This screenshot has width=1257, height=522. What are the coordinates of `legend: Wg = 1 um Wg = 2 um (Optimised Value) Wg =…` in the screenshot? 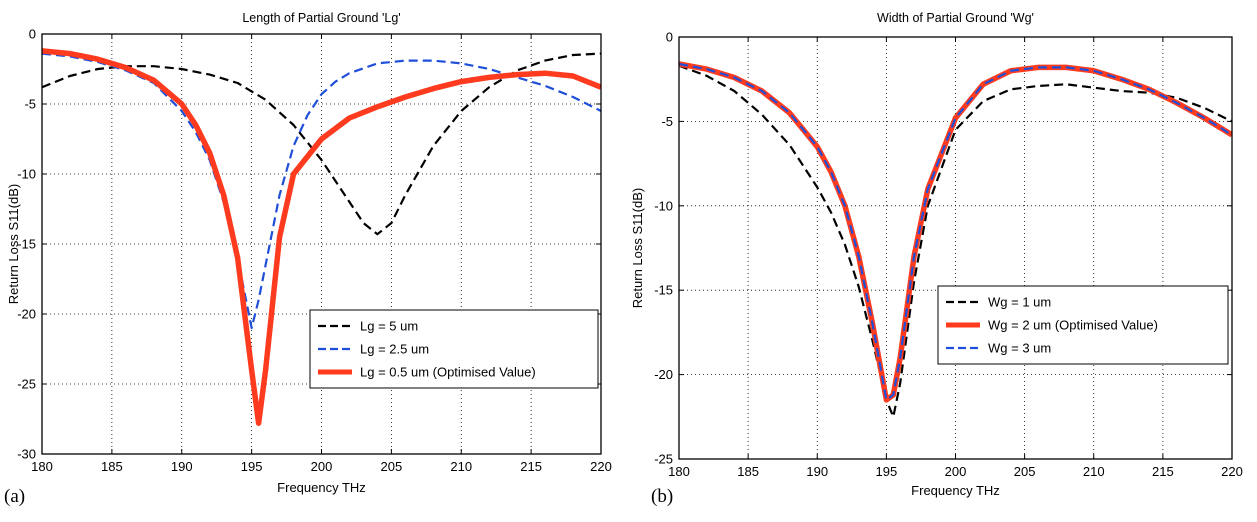 It's located at (1083, 325).